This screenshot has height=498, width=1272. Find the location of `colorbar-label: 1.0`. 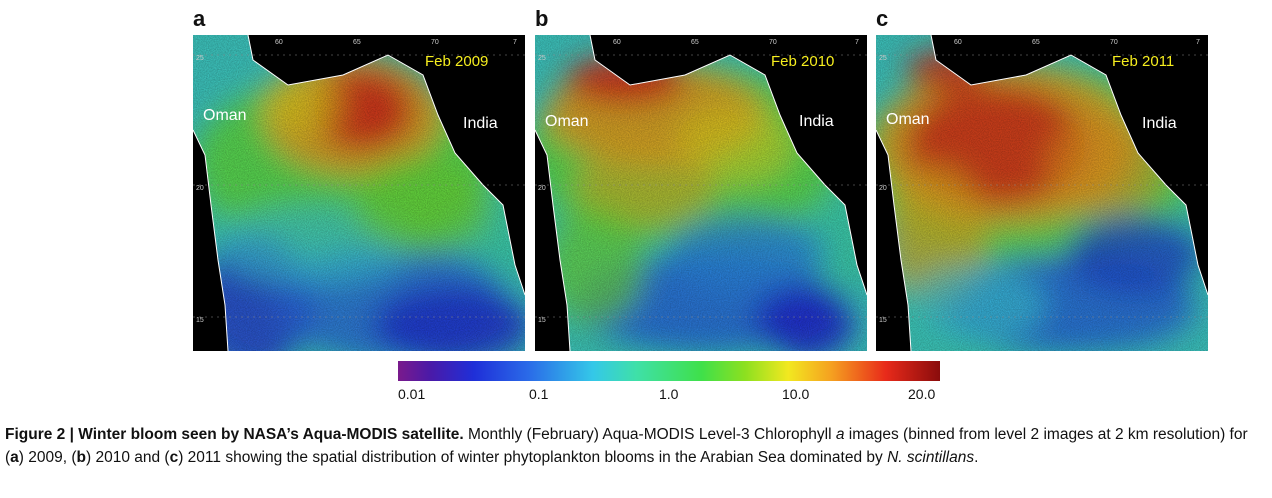

colorbar-label: 1.0 is located at coordinates (669, 394).